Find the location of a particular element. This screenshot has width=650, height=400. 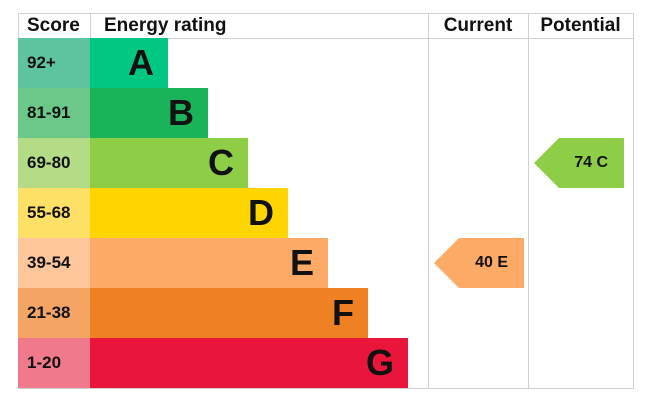

rating-bar-f: F is located at coordinates (229, 313).